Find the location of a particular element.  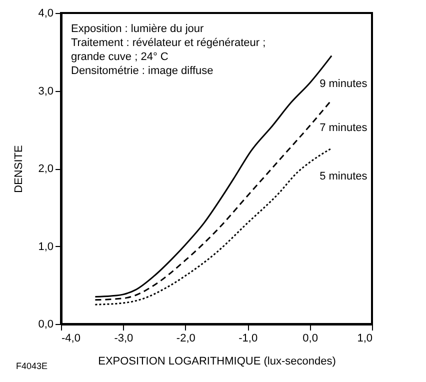

annotation: Exposition : lumière du jour is located at coordinates (137, 29).